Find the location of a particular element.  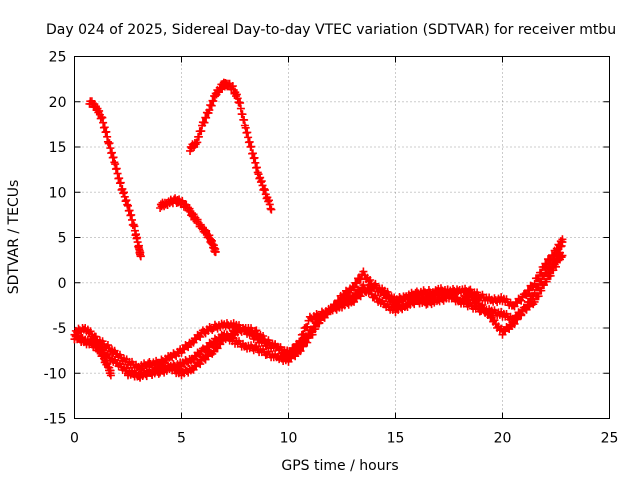

series-pass-c is located at coordinates (231, 146).